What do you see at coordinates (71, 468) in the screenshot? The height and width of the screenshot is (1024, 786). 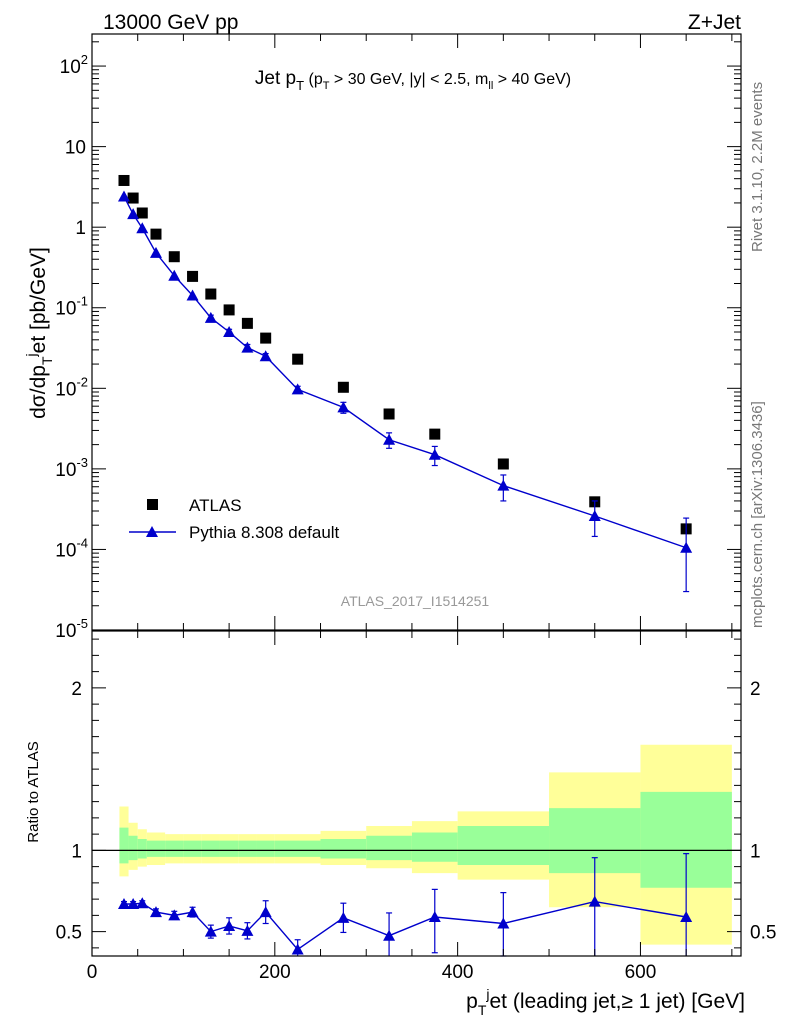 I see `y-tick-label: 10⁻³` at bounding box center [71, 468].